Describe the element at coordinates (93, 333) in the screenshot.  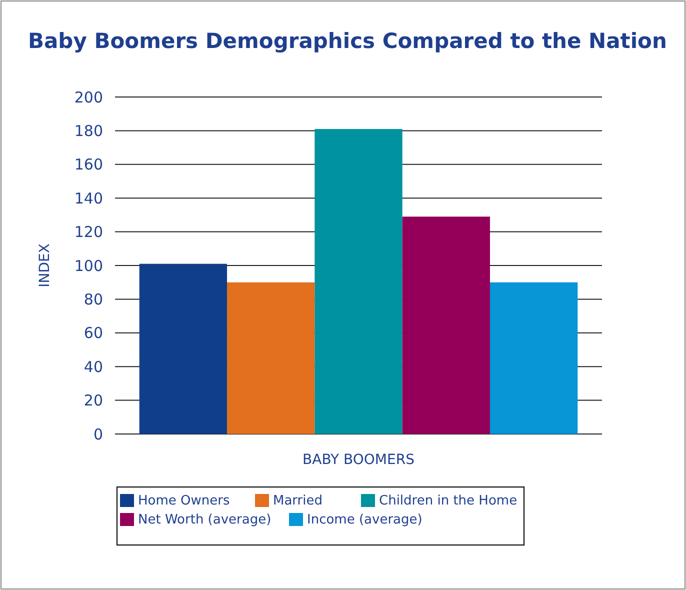
I see `y-tick-label: 60` at that location.